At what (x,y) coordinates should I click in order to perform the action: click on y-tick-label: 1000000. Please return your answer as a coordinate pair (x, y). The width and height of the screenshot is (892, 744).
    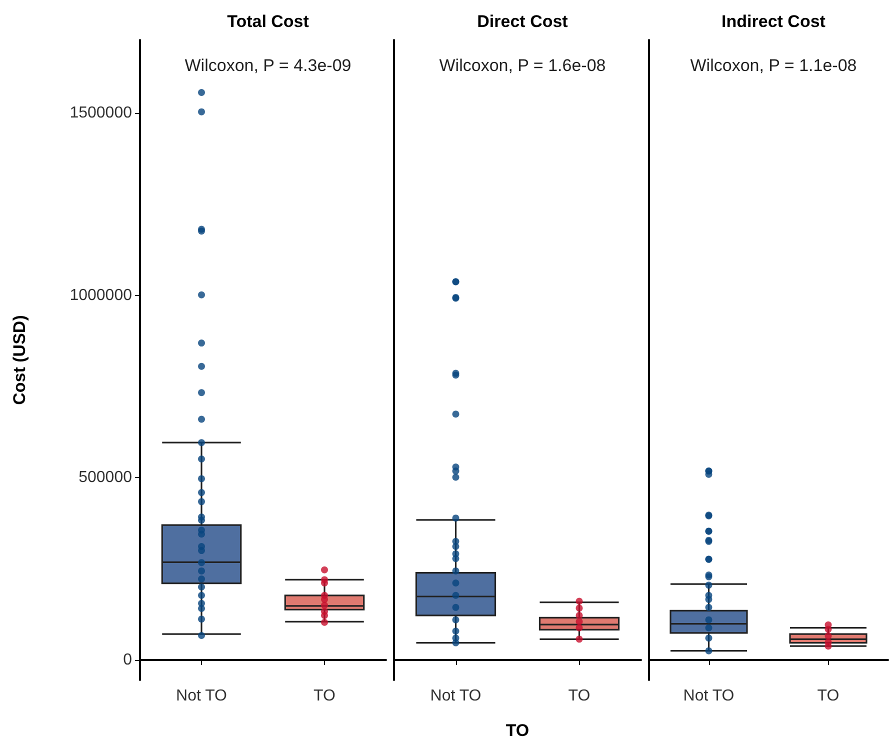
    Looking at the image, I should click on (101, 295).